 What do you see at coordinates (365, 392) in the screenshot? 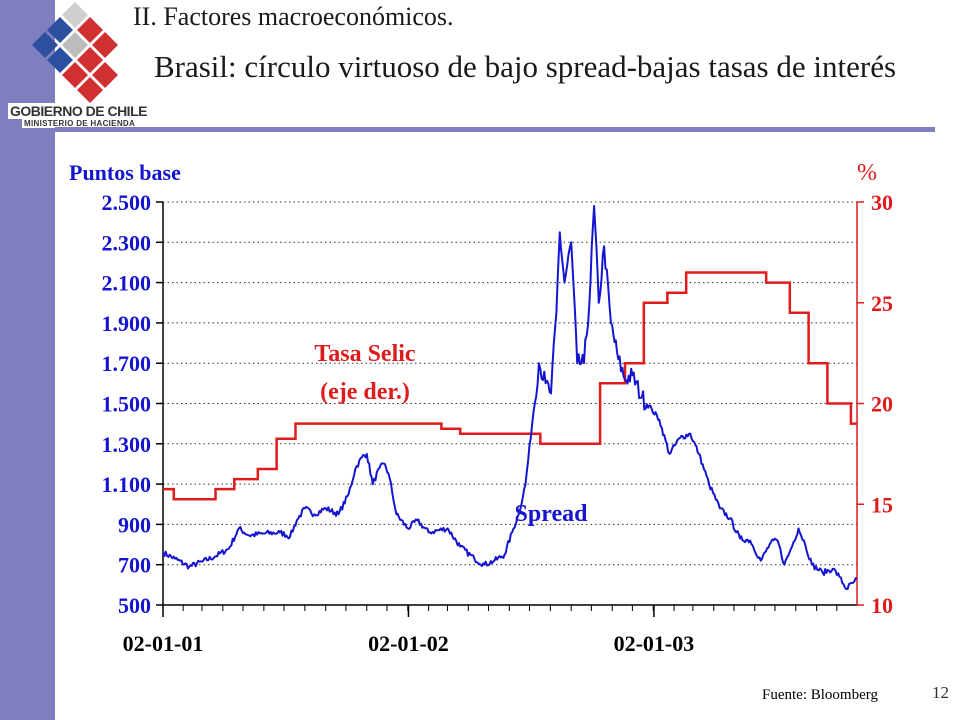
I see `selic-annotation-sub: (eje der.)` at bounding box center [365, 392].